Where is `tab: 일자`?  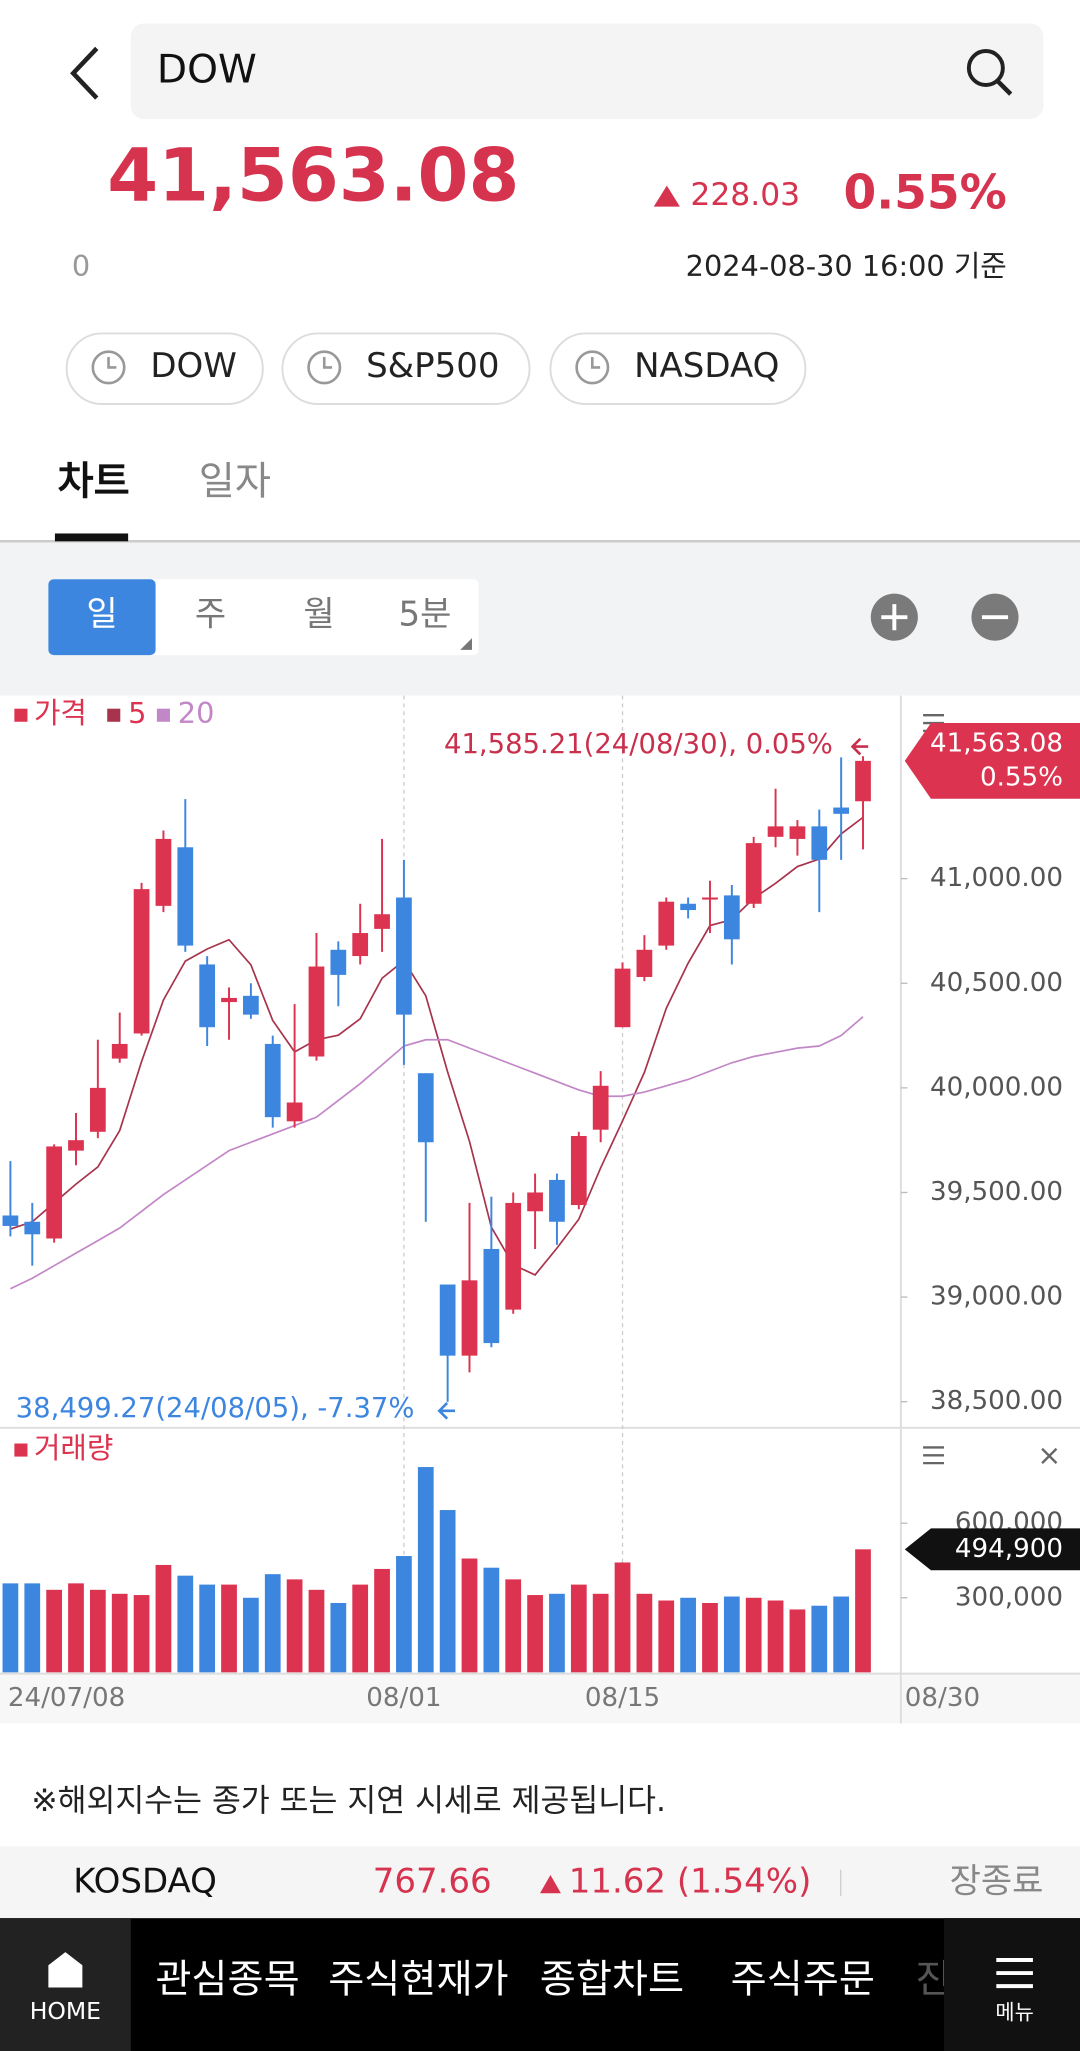 tab: 일자 is located at coordinates (235, 481).